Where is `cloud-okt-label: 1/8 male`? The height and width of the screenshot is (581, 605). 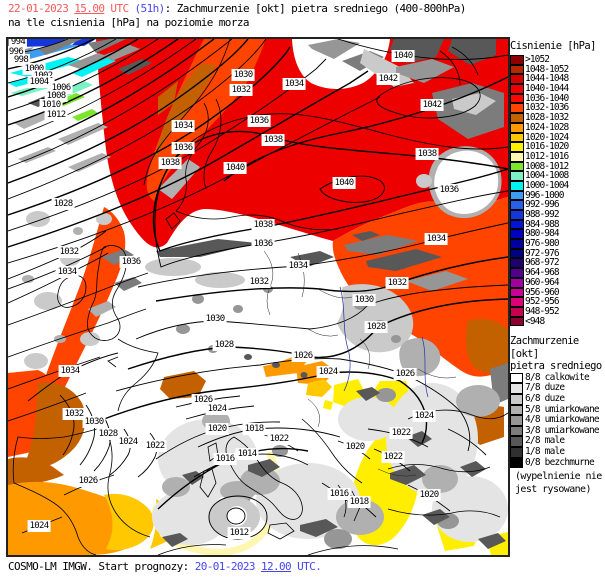 cloud-okt-label: 1/8 male is located at coordinates (545, 451).